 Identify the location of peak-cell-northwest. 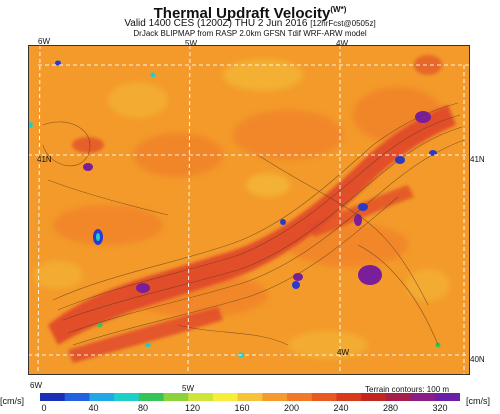
(88, 167).